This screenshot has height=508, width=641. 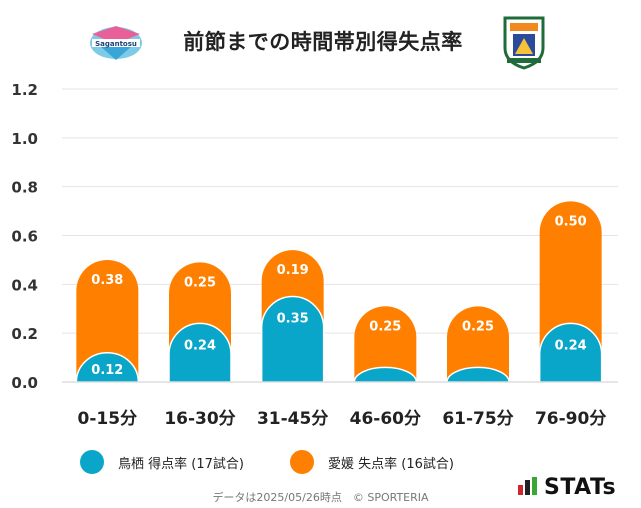 What do you see at coordinates (108, 419) in the screenshot?
I see `x-tick-label: 0-15分` at bounding box center [108, 419].